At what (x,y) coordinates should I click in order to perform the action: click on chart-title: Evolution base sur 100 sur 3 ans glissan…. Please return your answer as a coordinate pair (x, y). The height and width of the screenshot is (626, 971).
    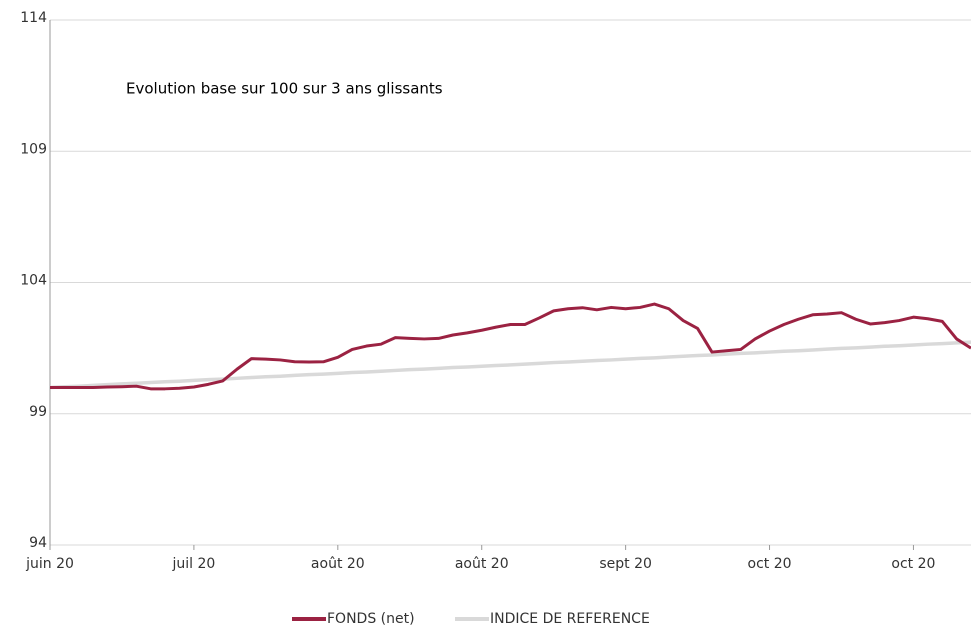
    Looking at the image, I should click on (284, 89).